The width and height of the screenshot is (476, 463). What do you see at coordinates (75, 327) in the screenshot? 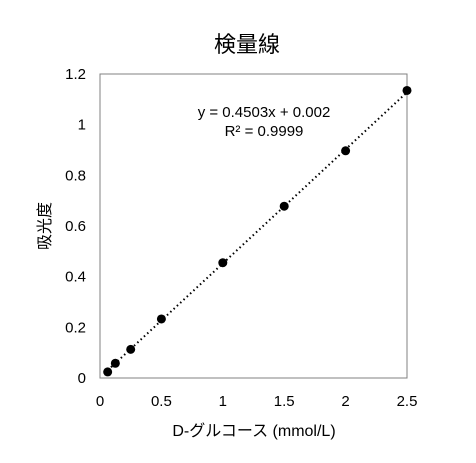
I see `y-tick-label: 0.2` at bounding box center [75, 327].